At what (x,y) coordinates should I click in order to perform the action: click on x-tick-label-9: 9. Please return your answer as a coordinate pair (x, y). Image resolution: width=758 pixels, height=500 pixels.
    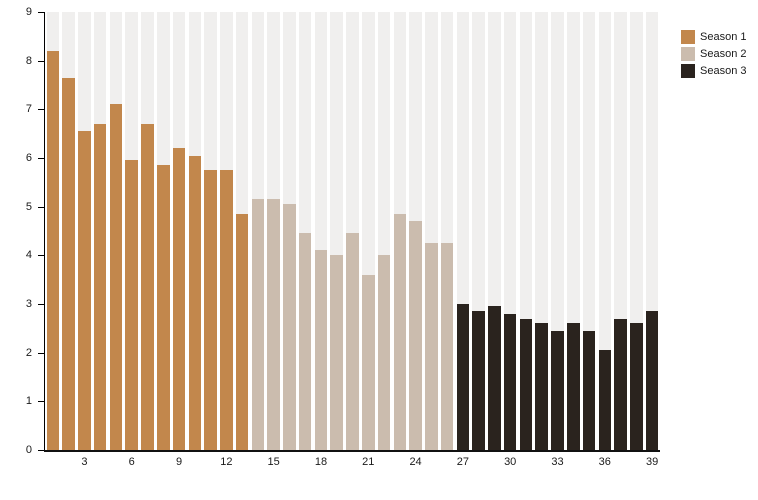
    Looking at the image, I should click on (179, 462).